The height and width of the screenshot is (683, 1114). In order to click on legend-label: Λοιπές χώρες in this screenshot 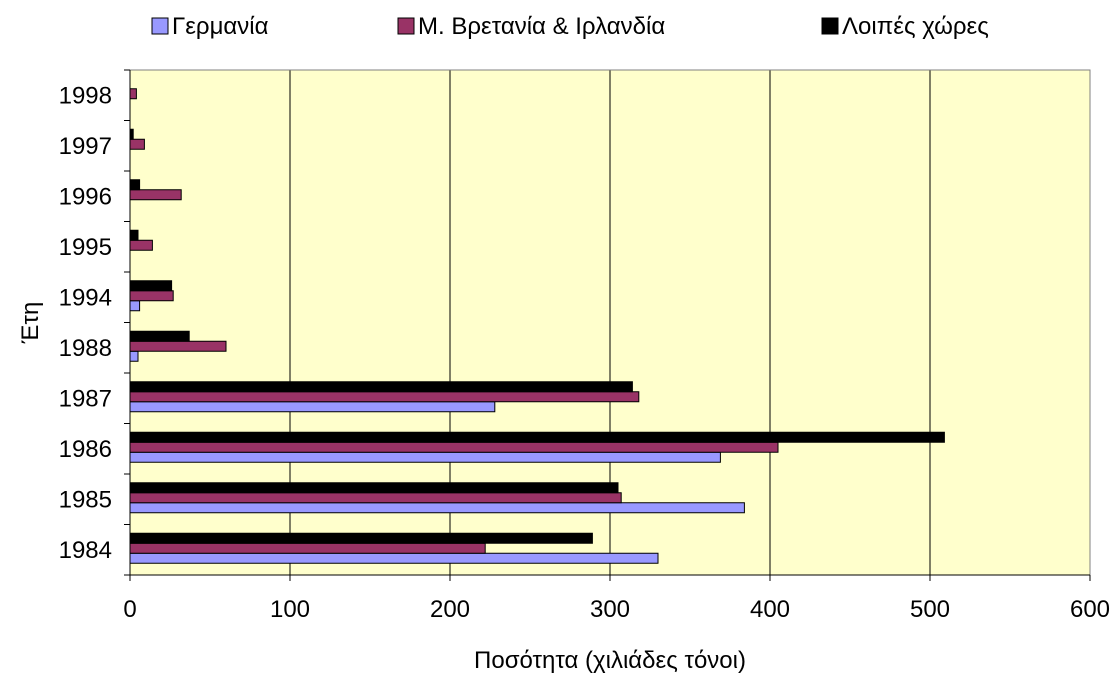, I will do `click(915, 26)`.